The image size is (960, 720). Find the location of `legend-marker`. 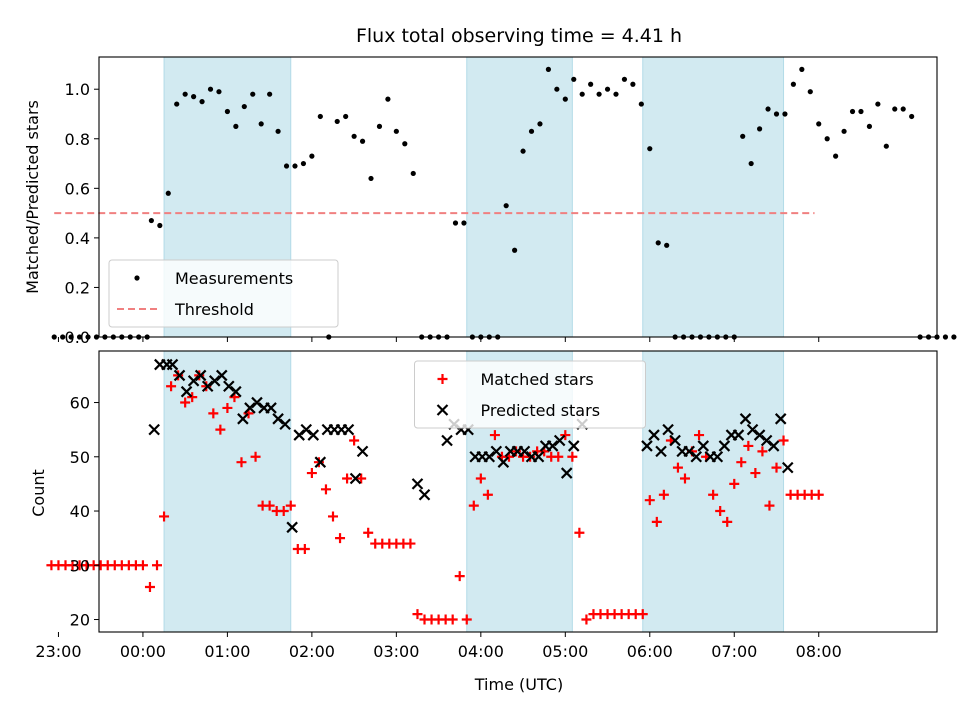

legend-marker is located at coordinates (442, 379).